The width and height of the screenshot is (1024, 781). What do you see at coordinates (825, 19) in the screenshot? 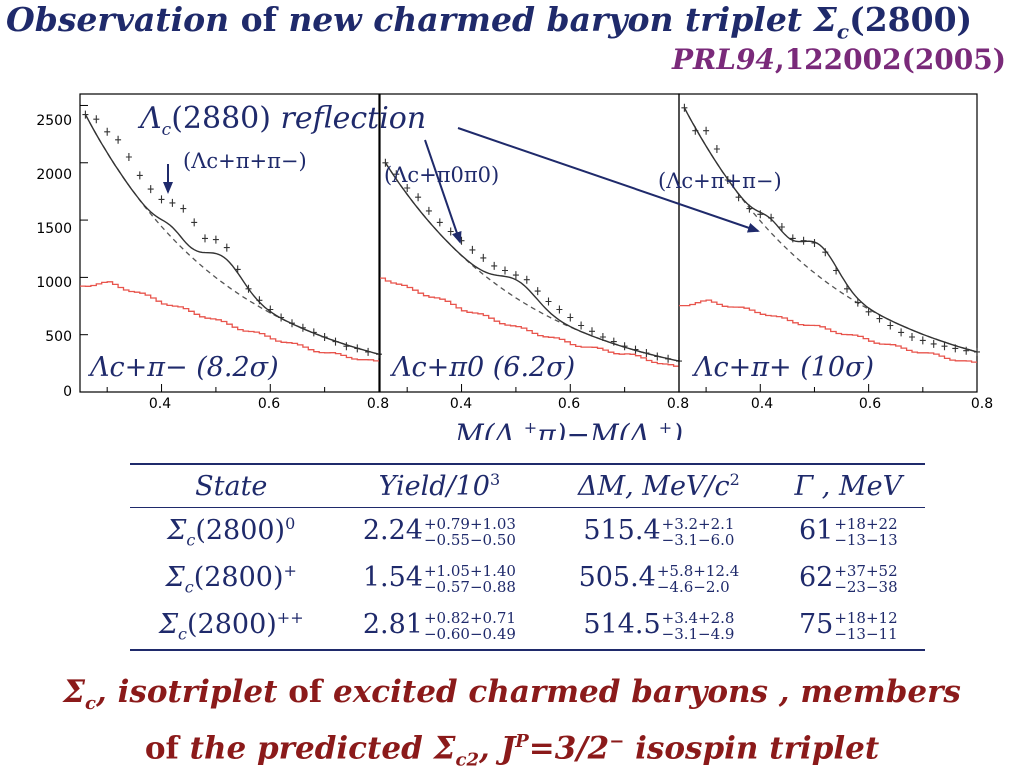
I see `title-symbol: Σ` at bounding box center [825, 19].